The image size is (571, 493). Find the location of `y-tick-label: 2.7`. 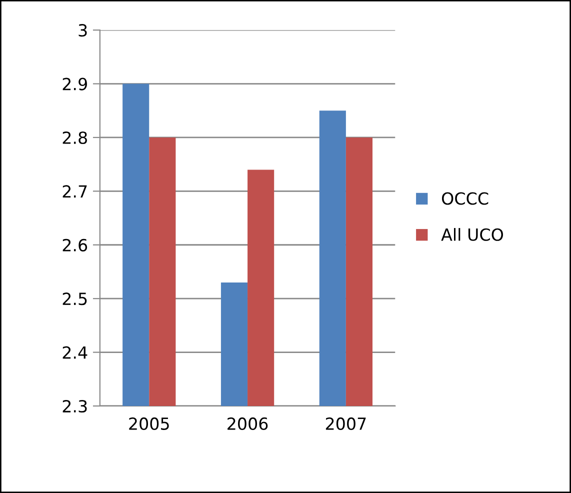

y-tick-label: 2.7 is located at coordinates (74, 191).